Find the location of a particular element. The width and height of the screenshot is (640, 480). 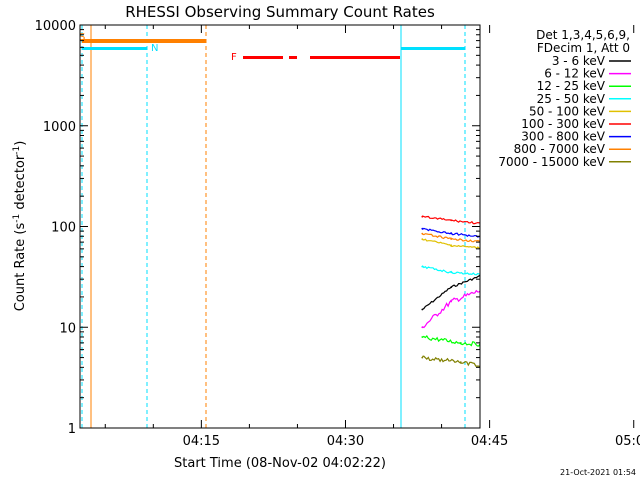

x-tick-label: 04:15 is located at coordinates (201, 441).